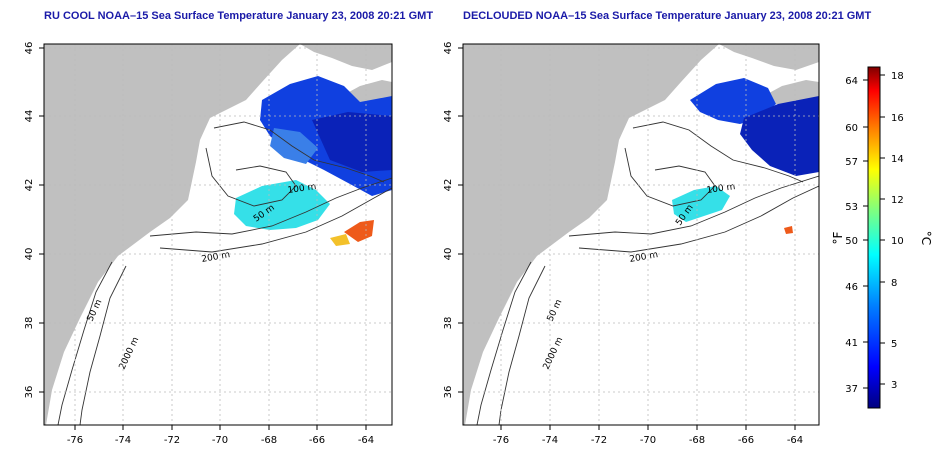  What do you see at coordinates (897, 118) in the screenshot?
I see `celsius-tick-label: 16` at bounding box center [897, 118].